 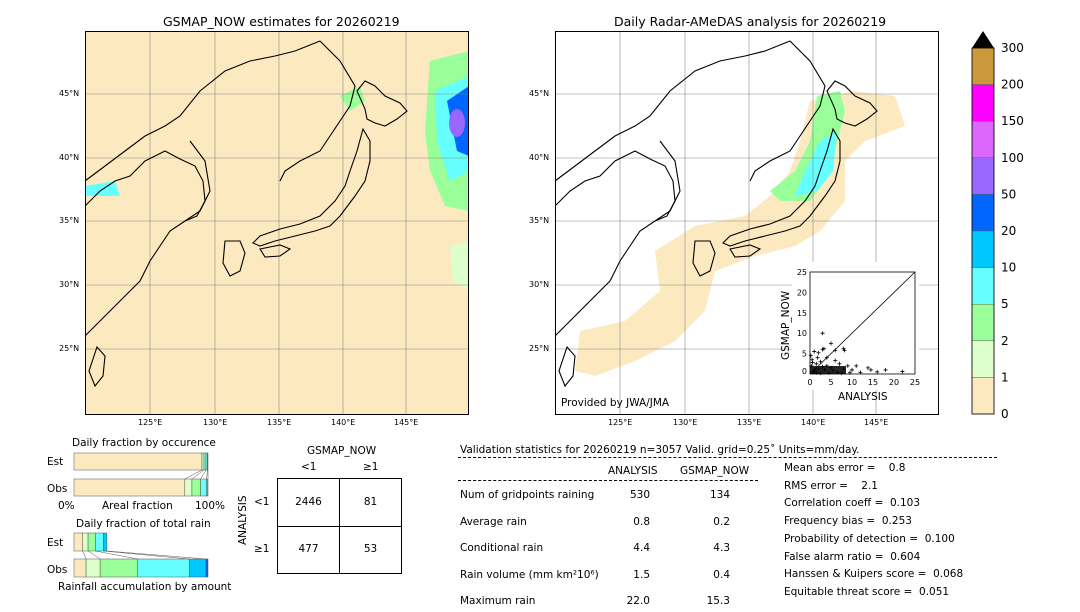 What do you see at coordinates (55, 543) in the screenshot?
I see `rain-est-label: Est` at bounding box center [55, 543].